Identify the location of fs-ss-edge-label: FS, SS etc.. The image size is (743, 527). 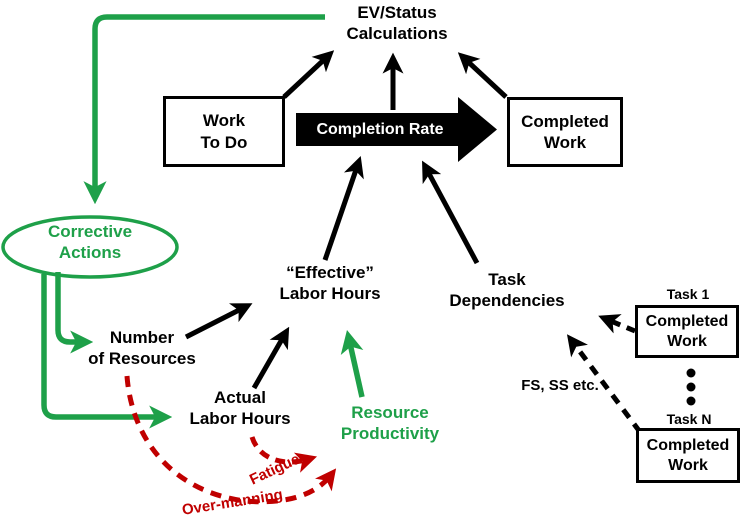
(560, 385).